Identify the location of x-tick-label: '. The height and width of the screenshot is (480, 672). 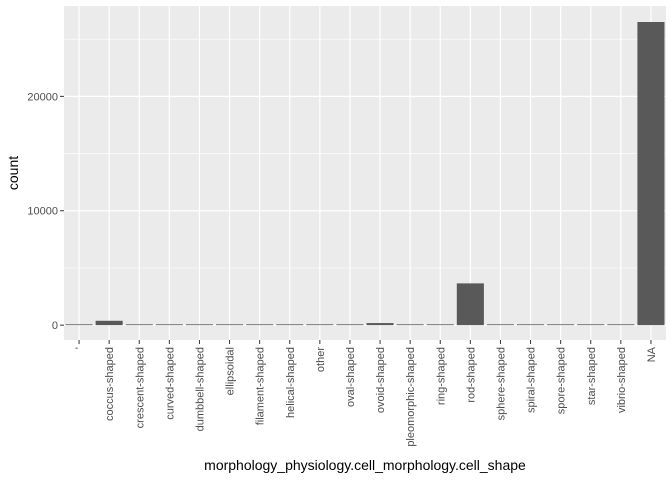
(80, 348).